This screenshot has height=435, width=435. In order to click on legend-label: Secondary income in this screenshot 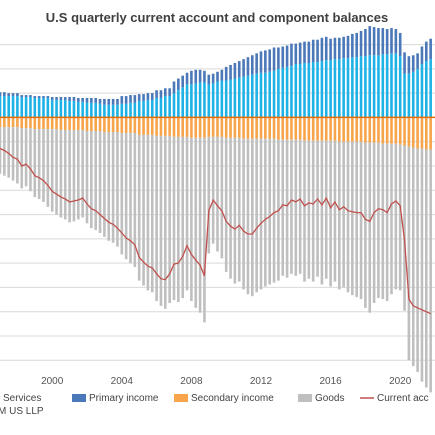, I will do `click(232, 398)`.